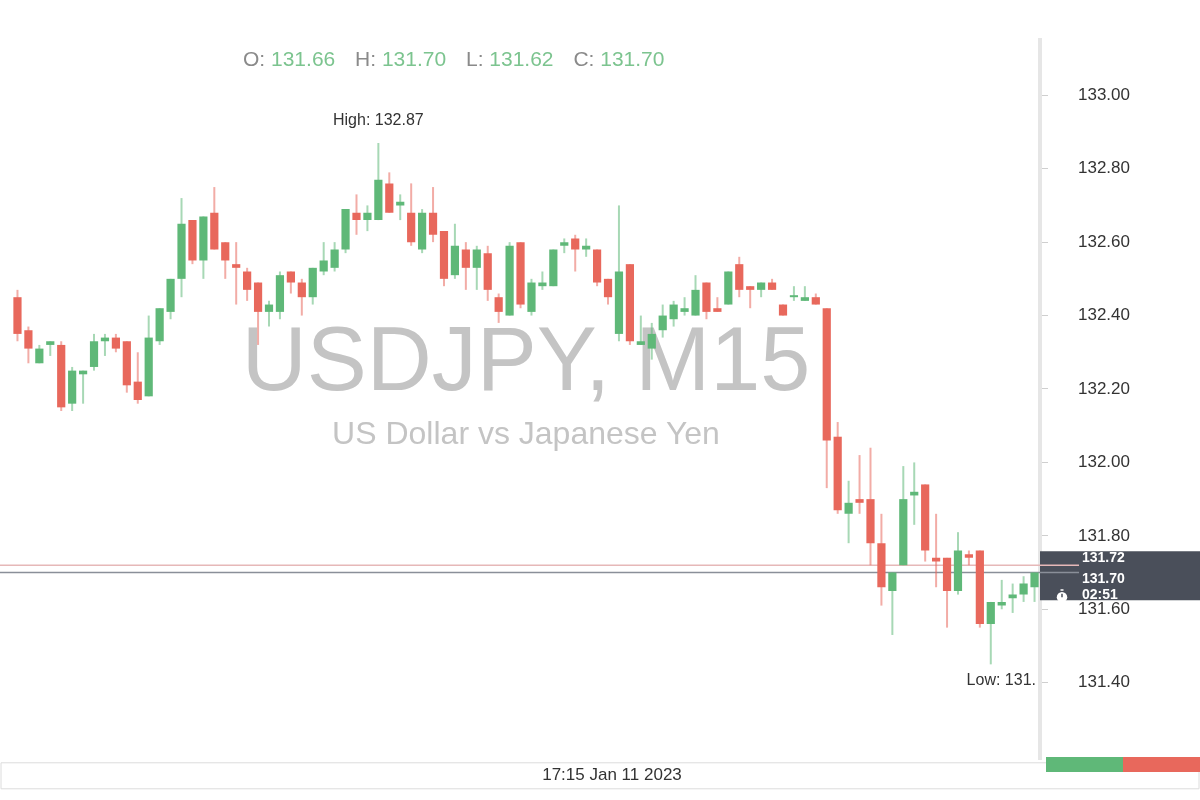  Describe the element at coordinates (1104, 315) in the screenshot. I see `y-tick-label: 132.40` at that location.